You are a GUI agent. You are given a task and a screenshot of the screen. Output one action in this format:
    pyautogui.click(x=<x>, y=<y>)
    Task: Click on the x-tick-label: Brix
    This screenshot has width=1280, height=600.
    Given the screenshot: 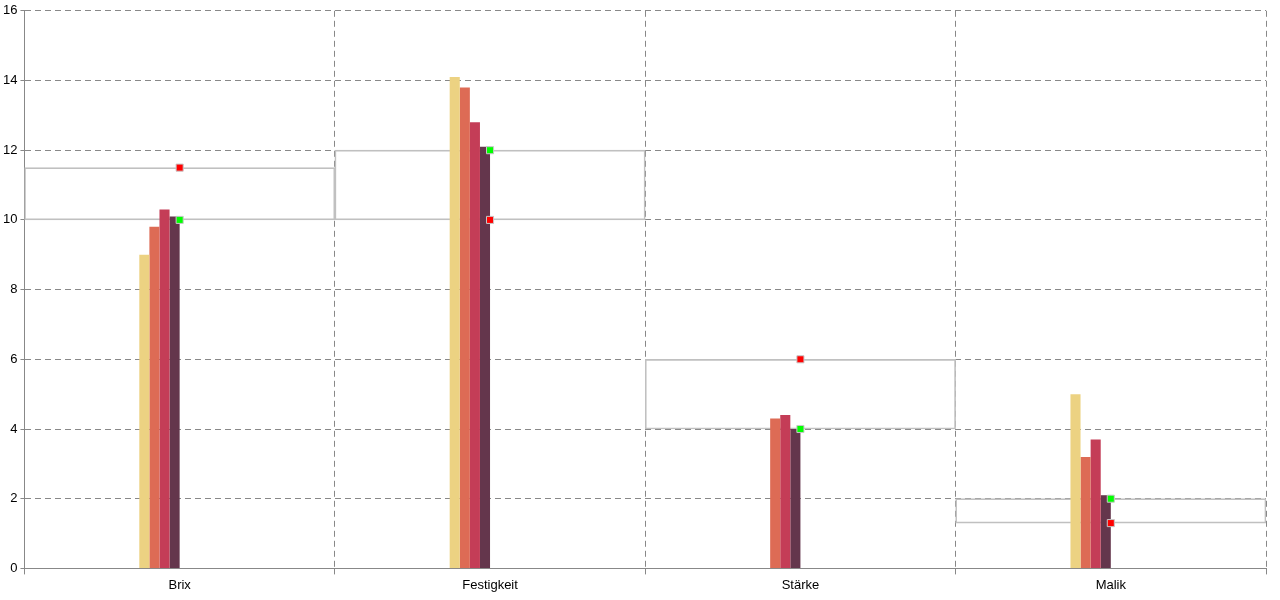 What is the action you would take?
    pyautogui.click(x=180, y=584)
    